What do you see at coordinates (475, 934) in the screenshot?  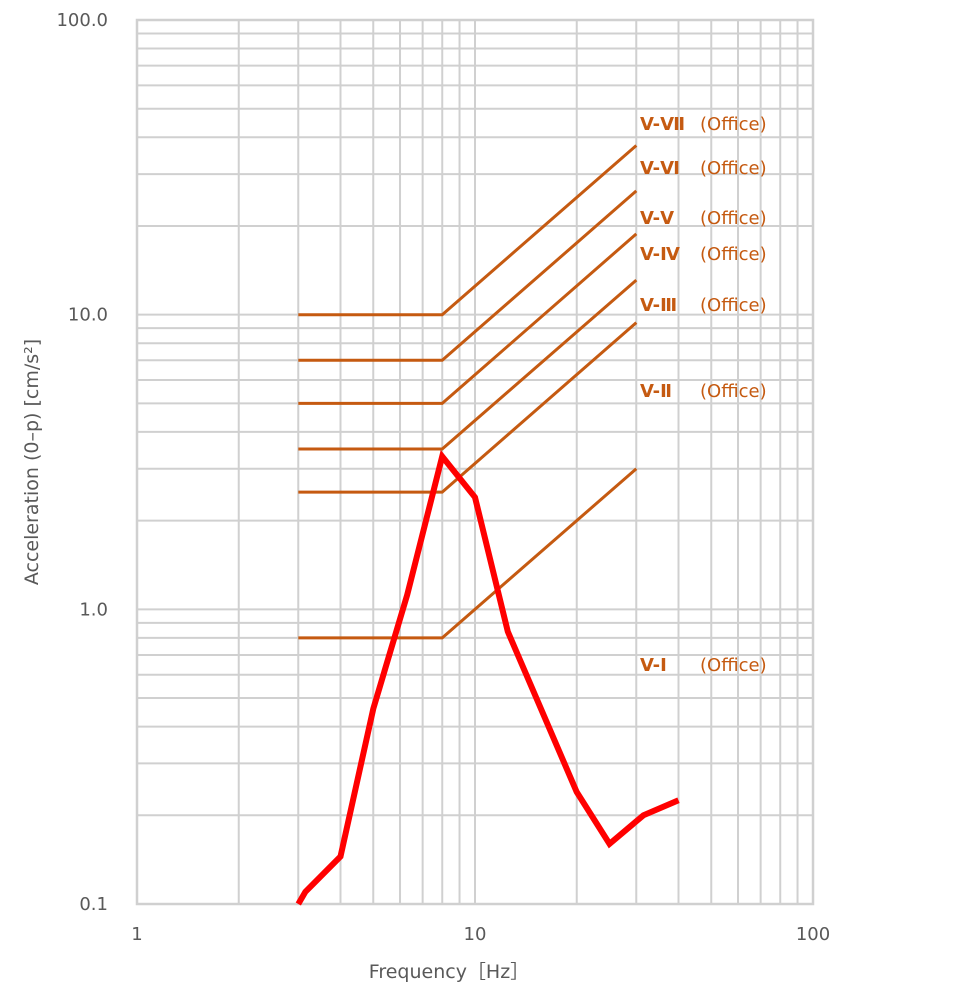 I see `x-tick-label: 10` at bounding box center [475, 934].